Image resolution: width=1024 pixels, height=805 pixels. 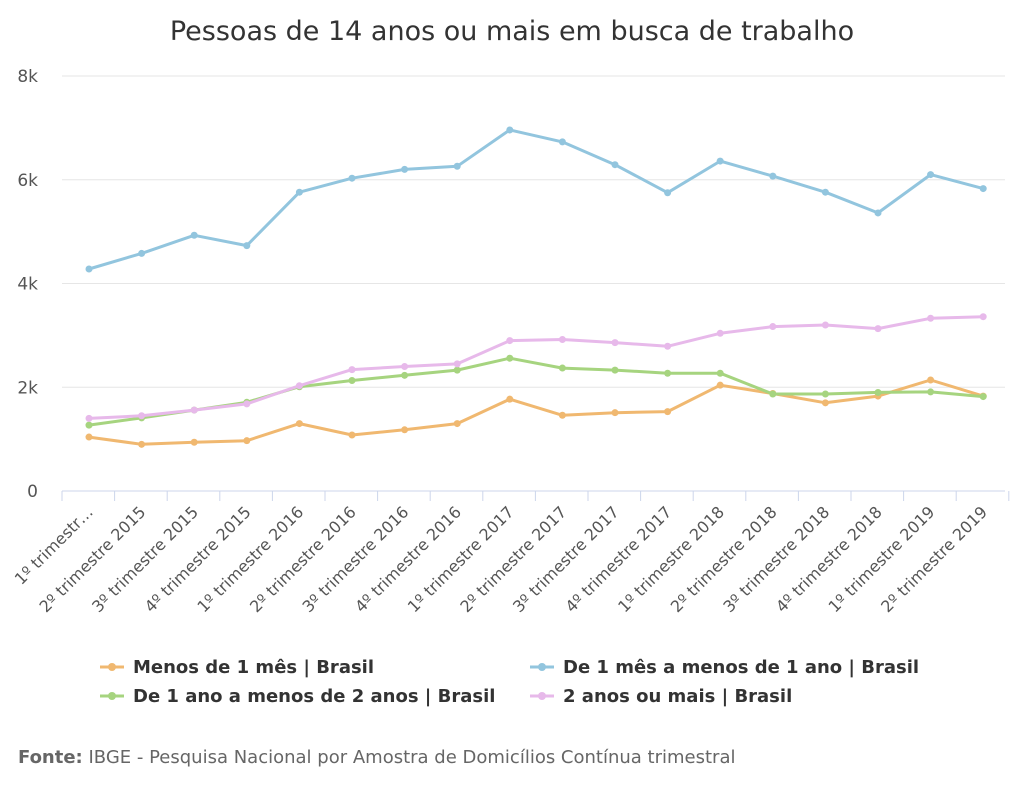 I want to click on y-tick-label: 8k, so click(x=27, y=77).